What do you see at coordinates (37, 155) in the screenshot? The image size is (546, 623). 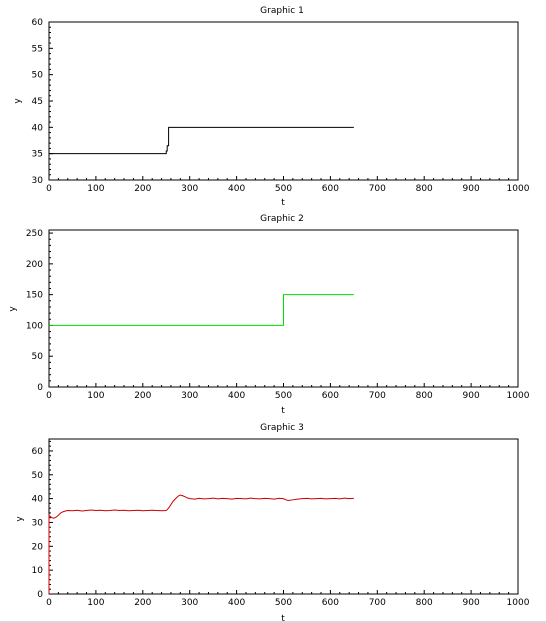 I see `y-tick-label: 35` at bounding box center [37, 155].